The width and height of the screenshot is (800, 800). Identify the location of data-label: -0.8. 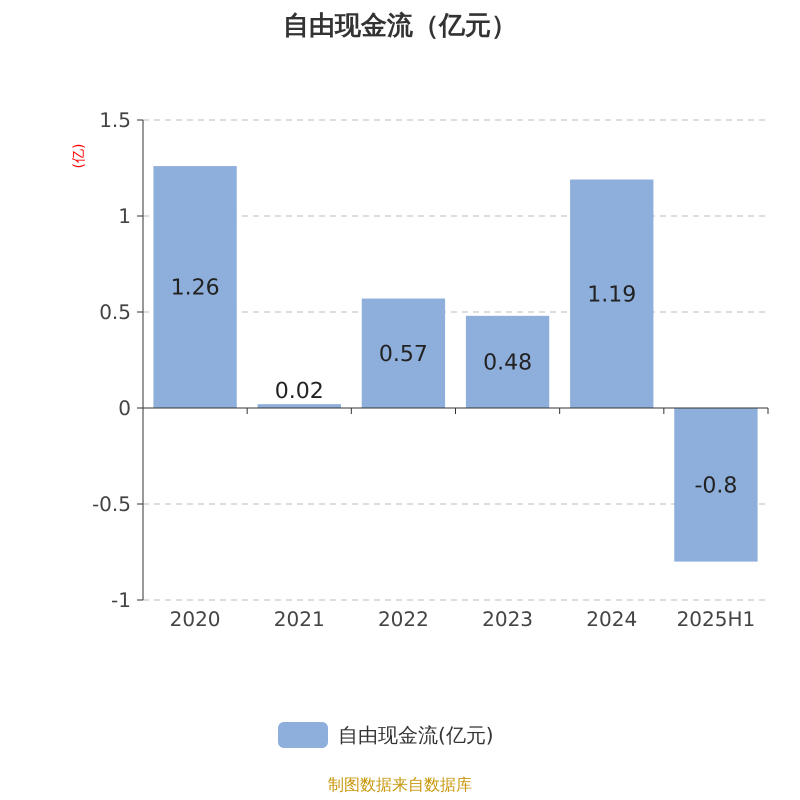
(716, 486).